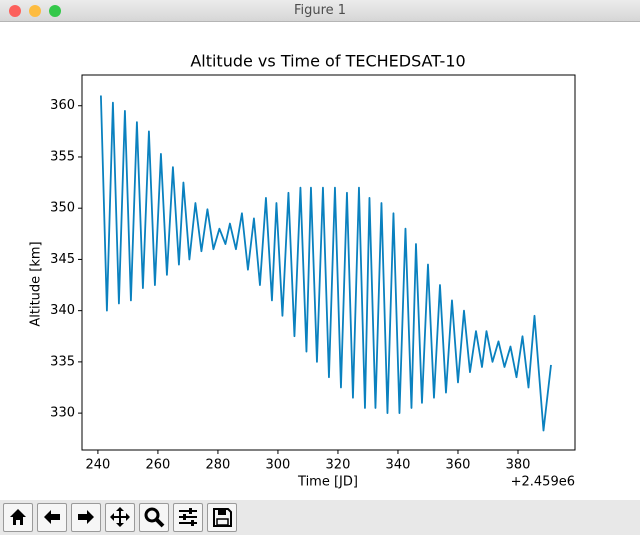 The width and height of the screenshot is (640, 535). What do you see at coordinates (120, 517) in the screenshot?
I see `pan-button` at bounding box center [120, 517].